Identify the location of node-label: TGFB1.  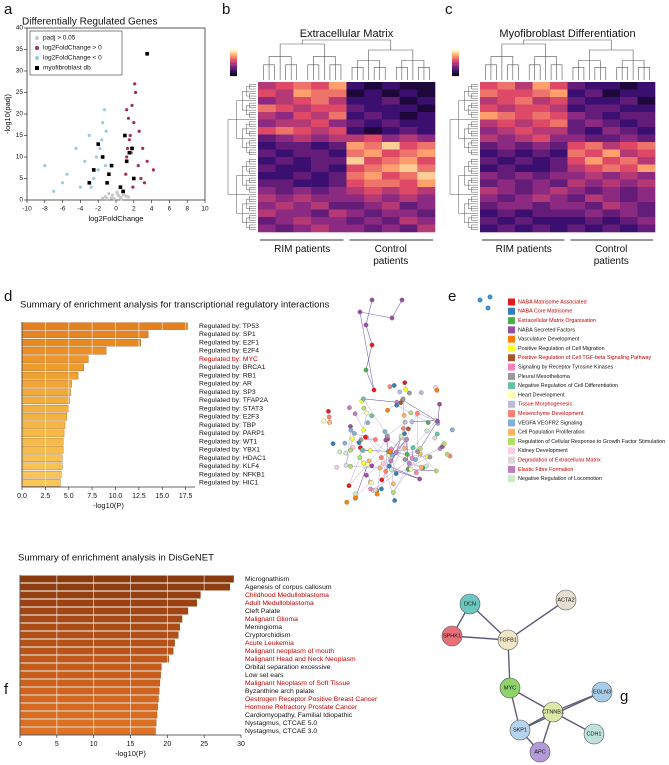
(508, 640).